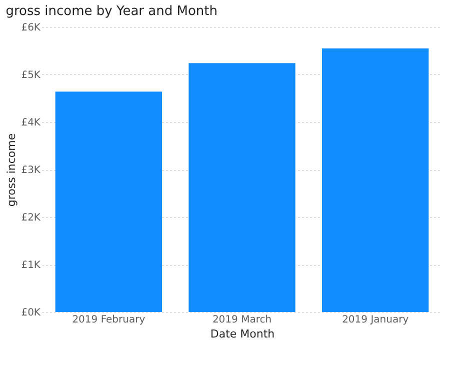 This screenshot has height=373, width=474. I want to click on y-tick-label: £6K, so click(31, 28).